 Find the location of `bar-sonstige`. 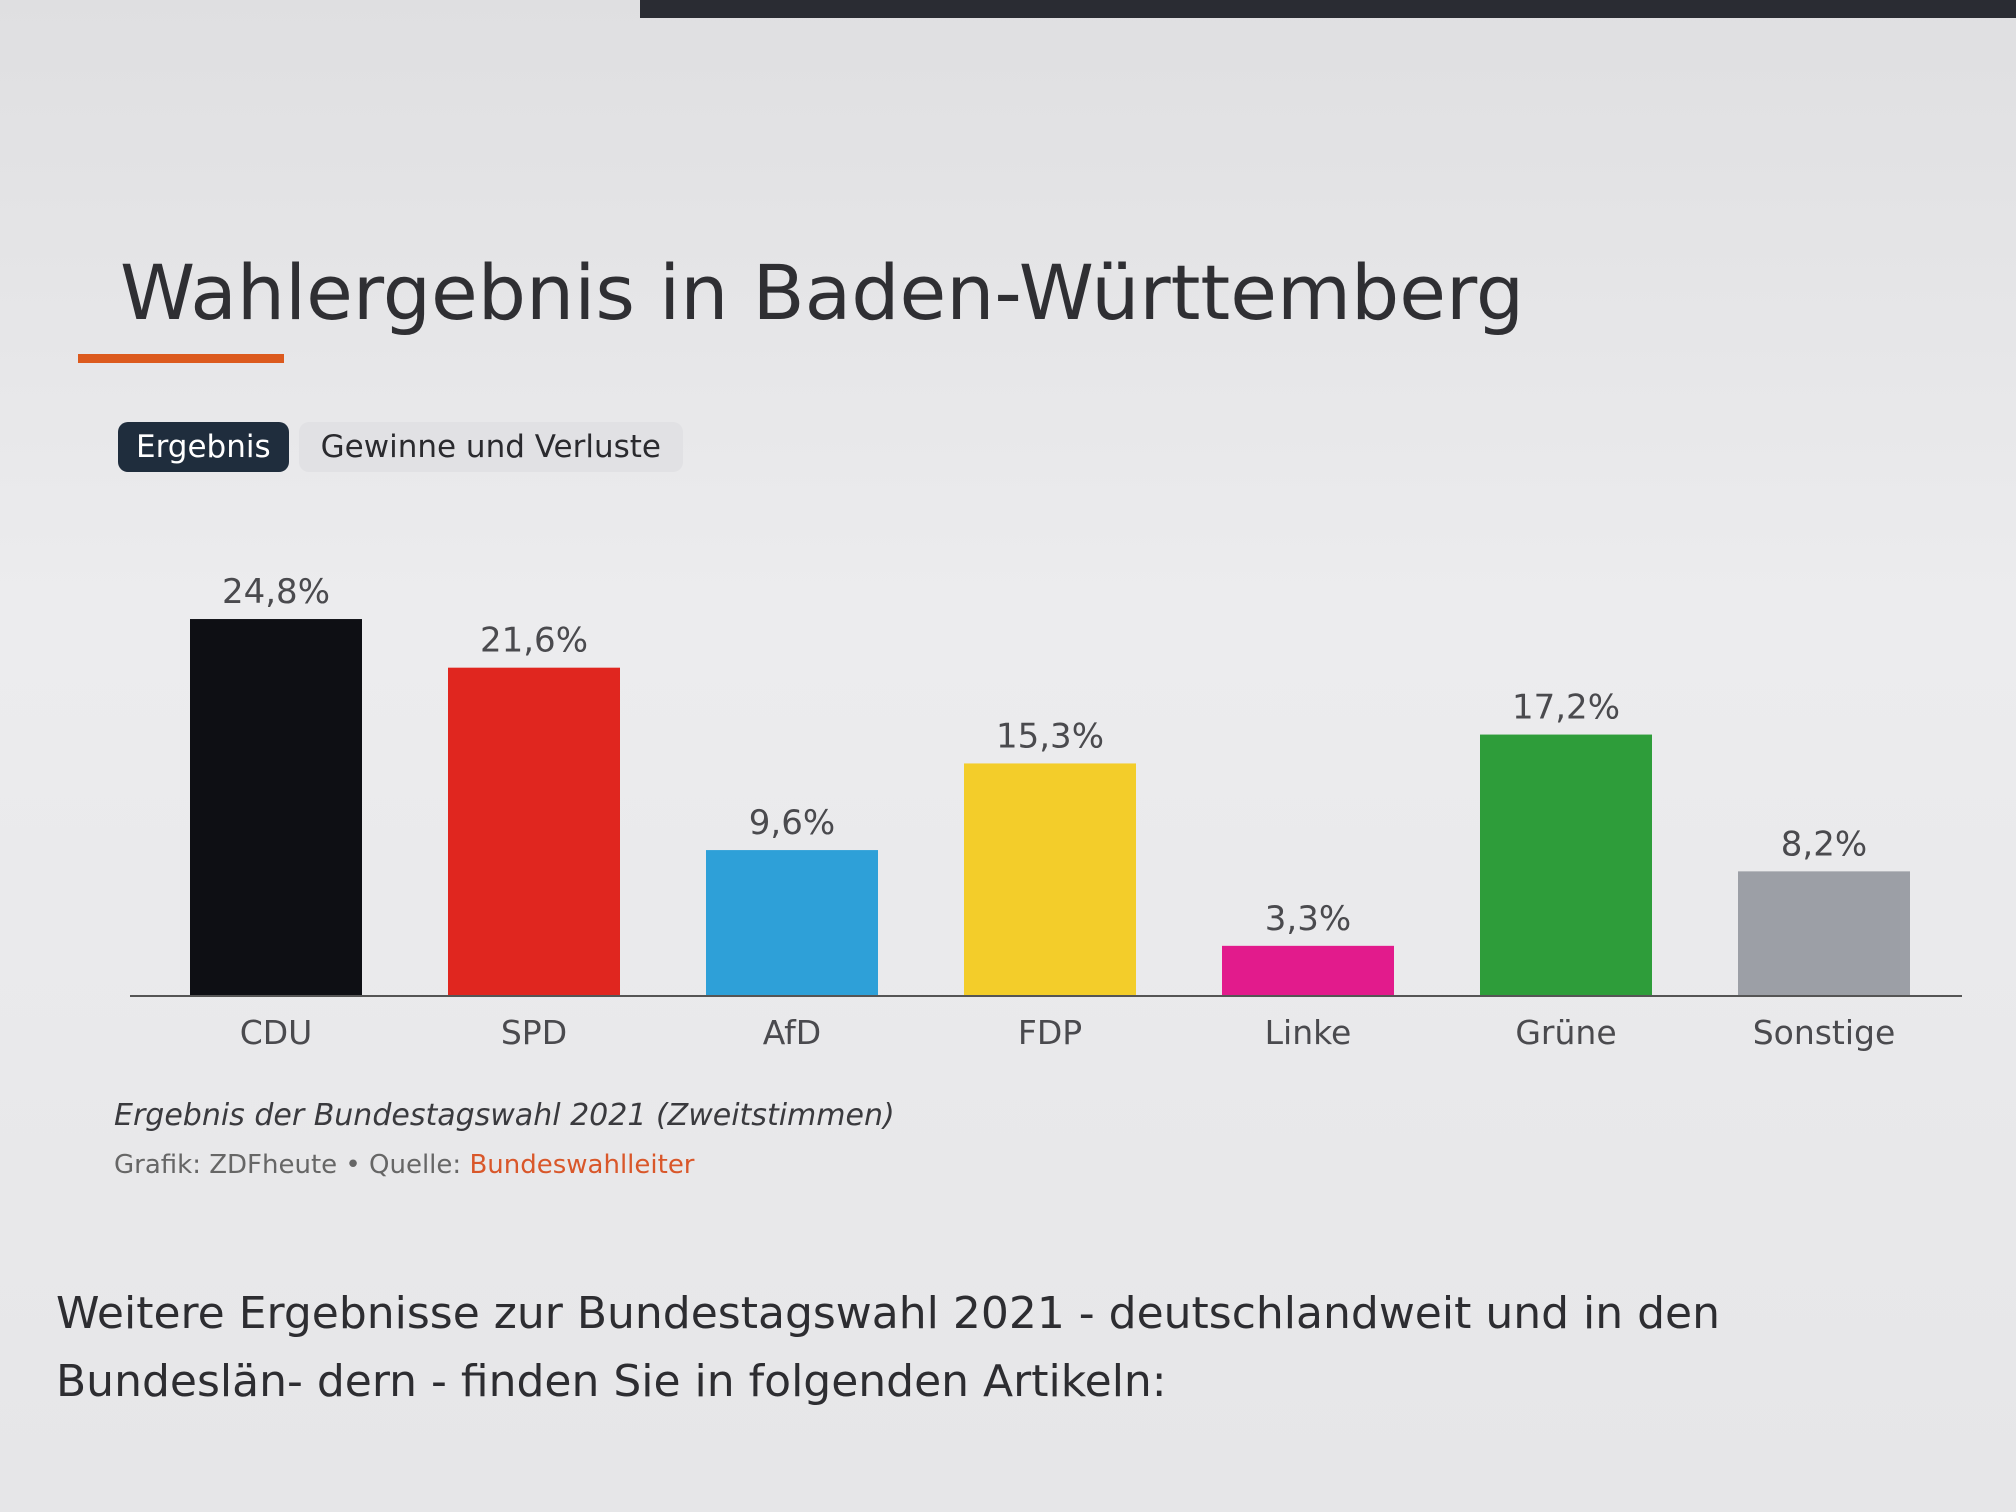

bar-sonstige is located at coordinates (1824, 933).